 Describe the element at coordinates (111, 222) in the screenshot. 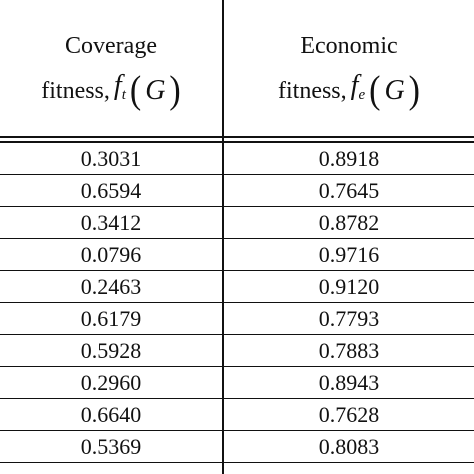

I see `coverage-cell: 0.3412` at that location.